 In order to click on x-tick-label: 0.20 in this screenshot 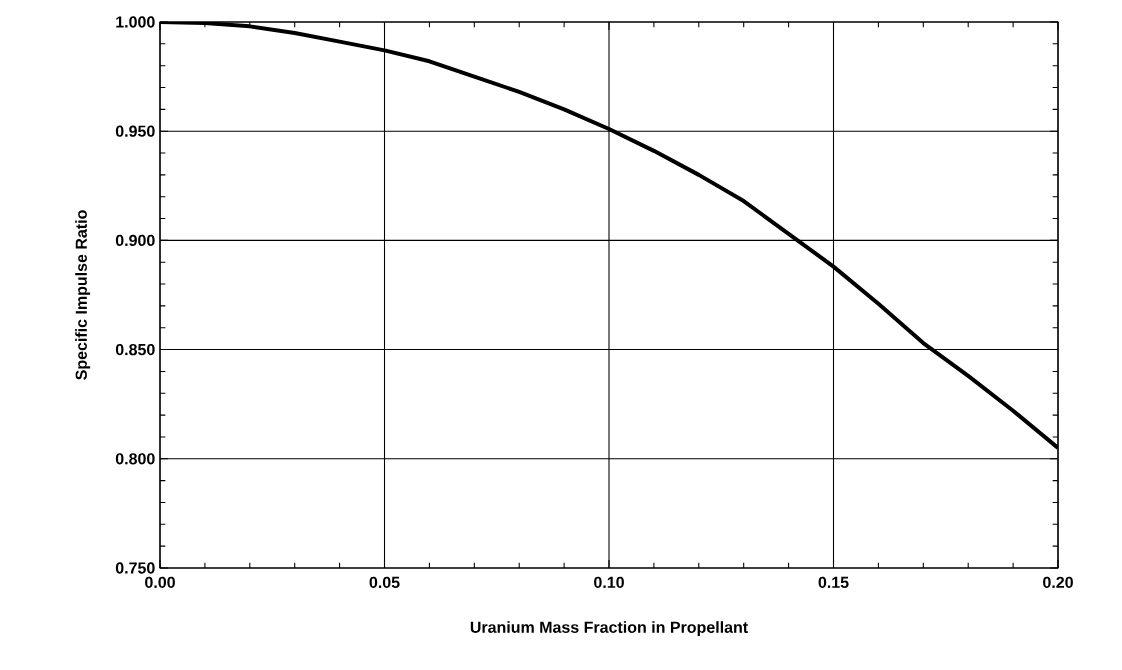, I will do `click(1058, 582)`.